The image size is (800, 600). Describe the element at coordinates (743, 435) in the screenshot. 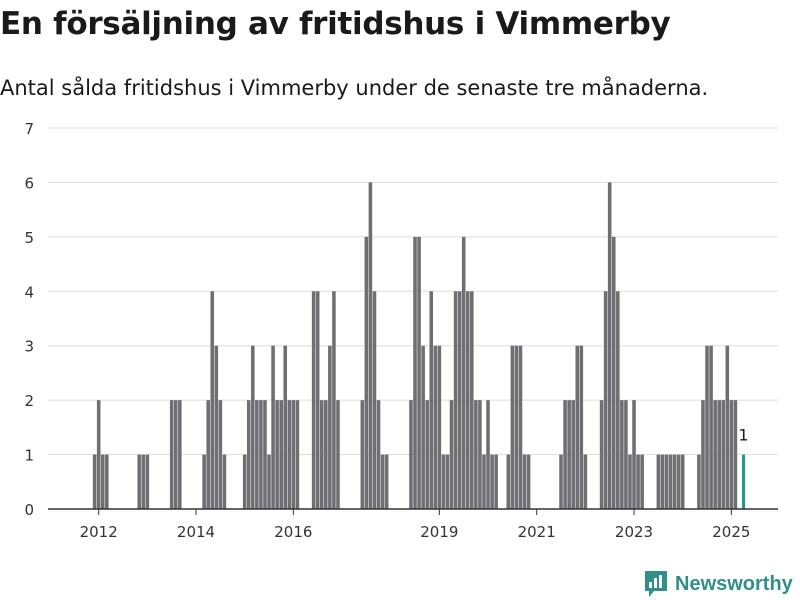

I see `data-labels: 1` at that location.